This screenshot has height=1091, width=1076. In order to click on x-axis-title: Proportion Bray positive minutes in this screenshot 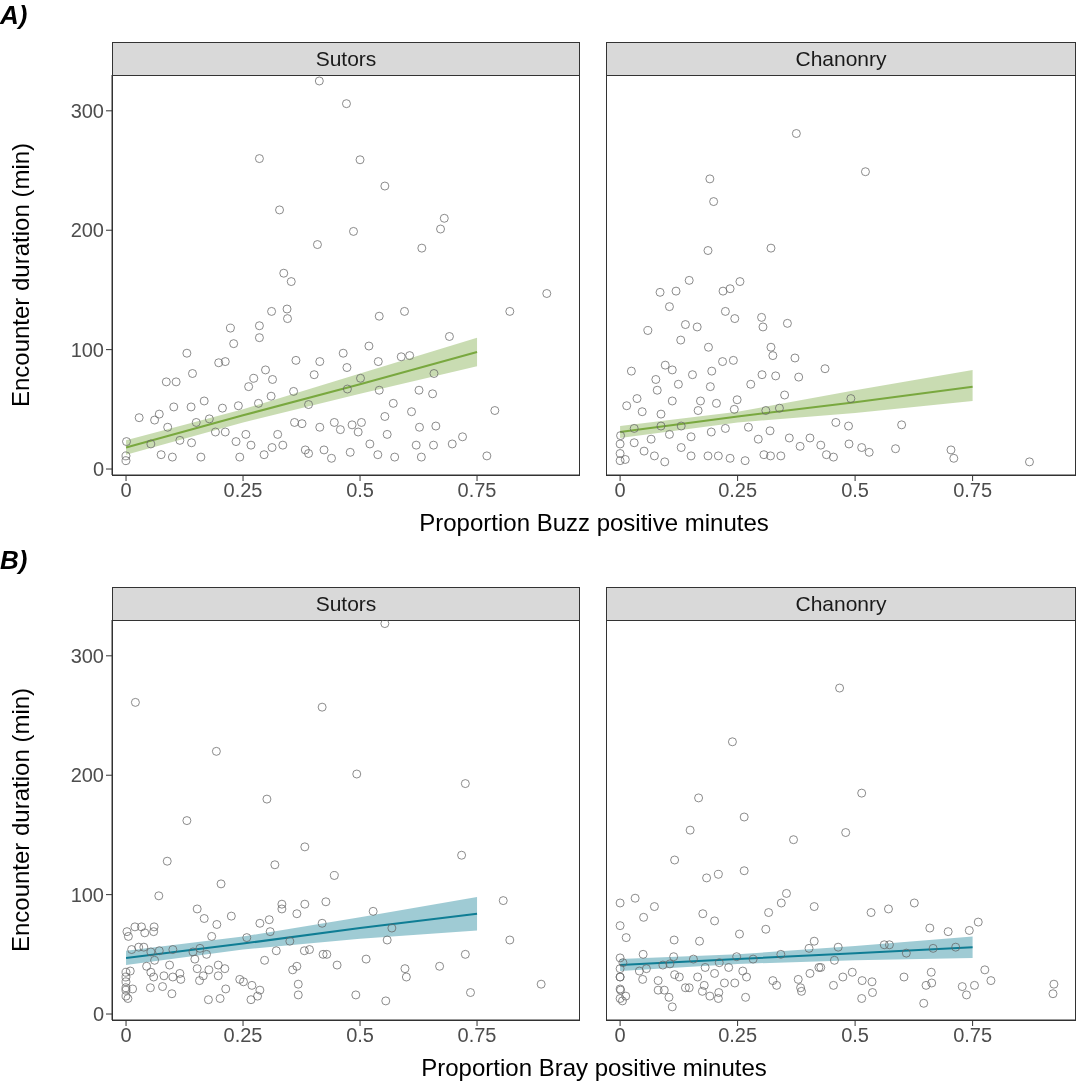, I will do `click(594, 1068)`.